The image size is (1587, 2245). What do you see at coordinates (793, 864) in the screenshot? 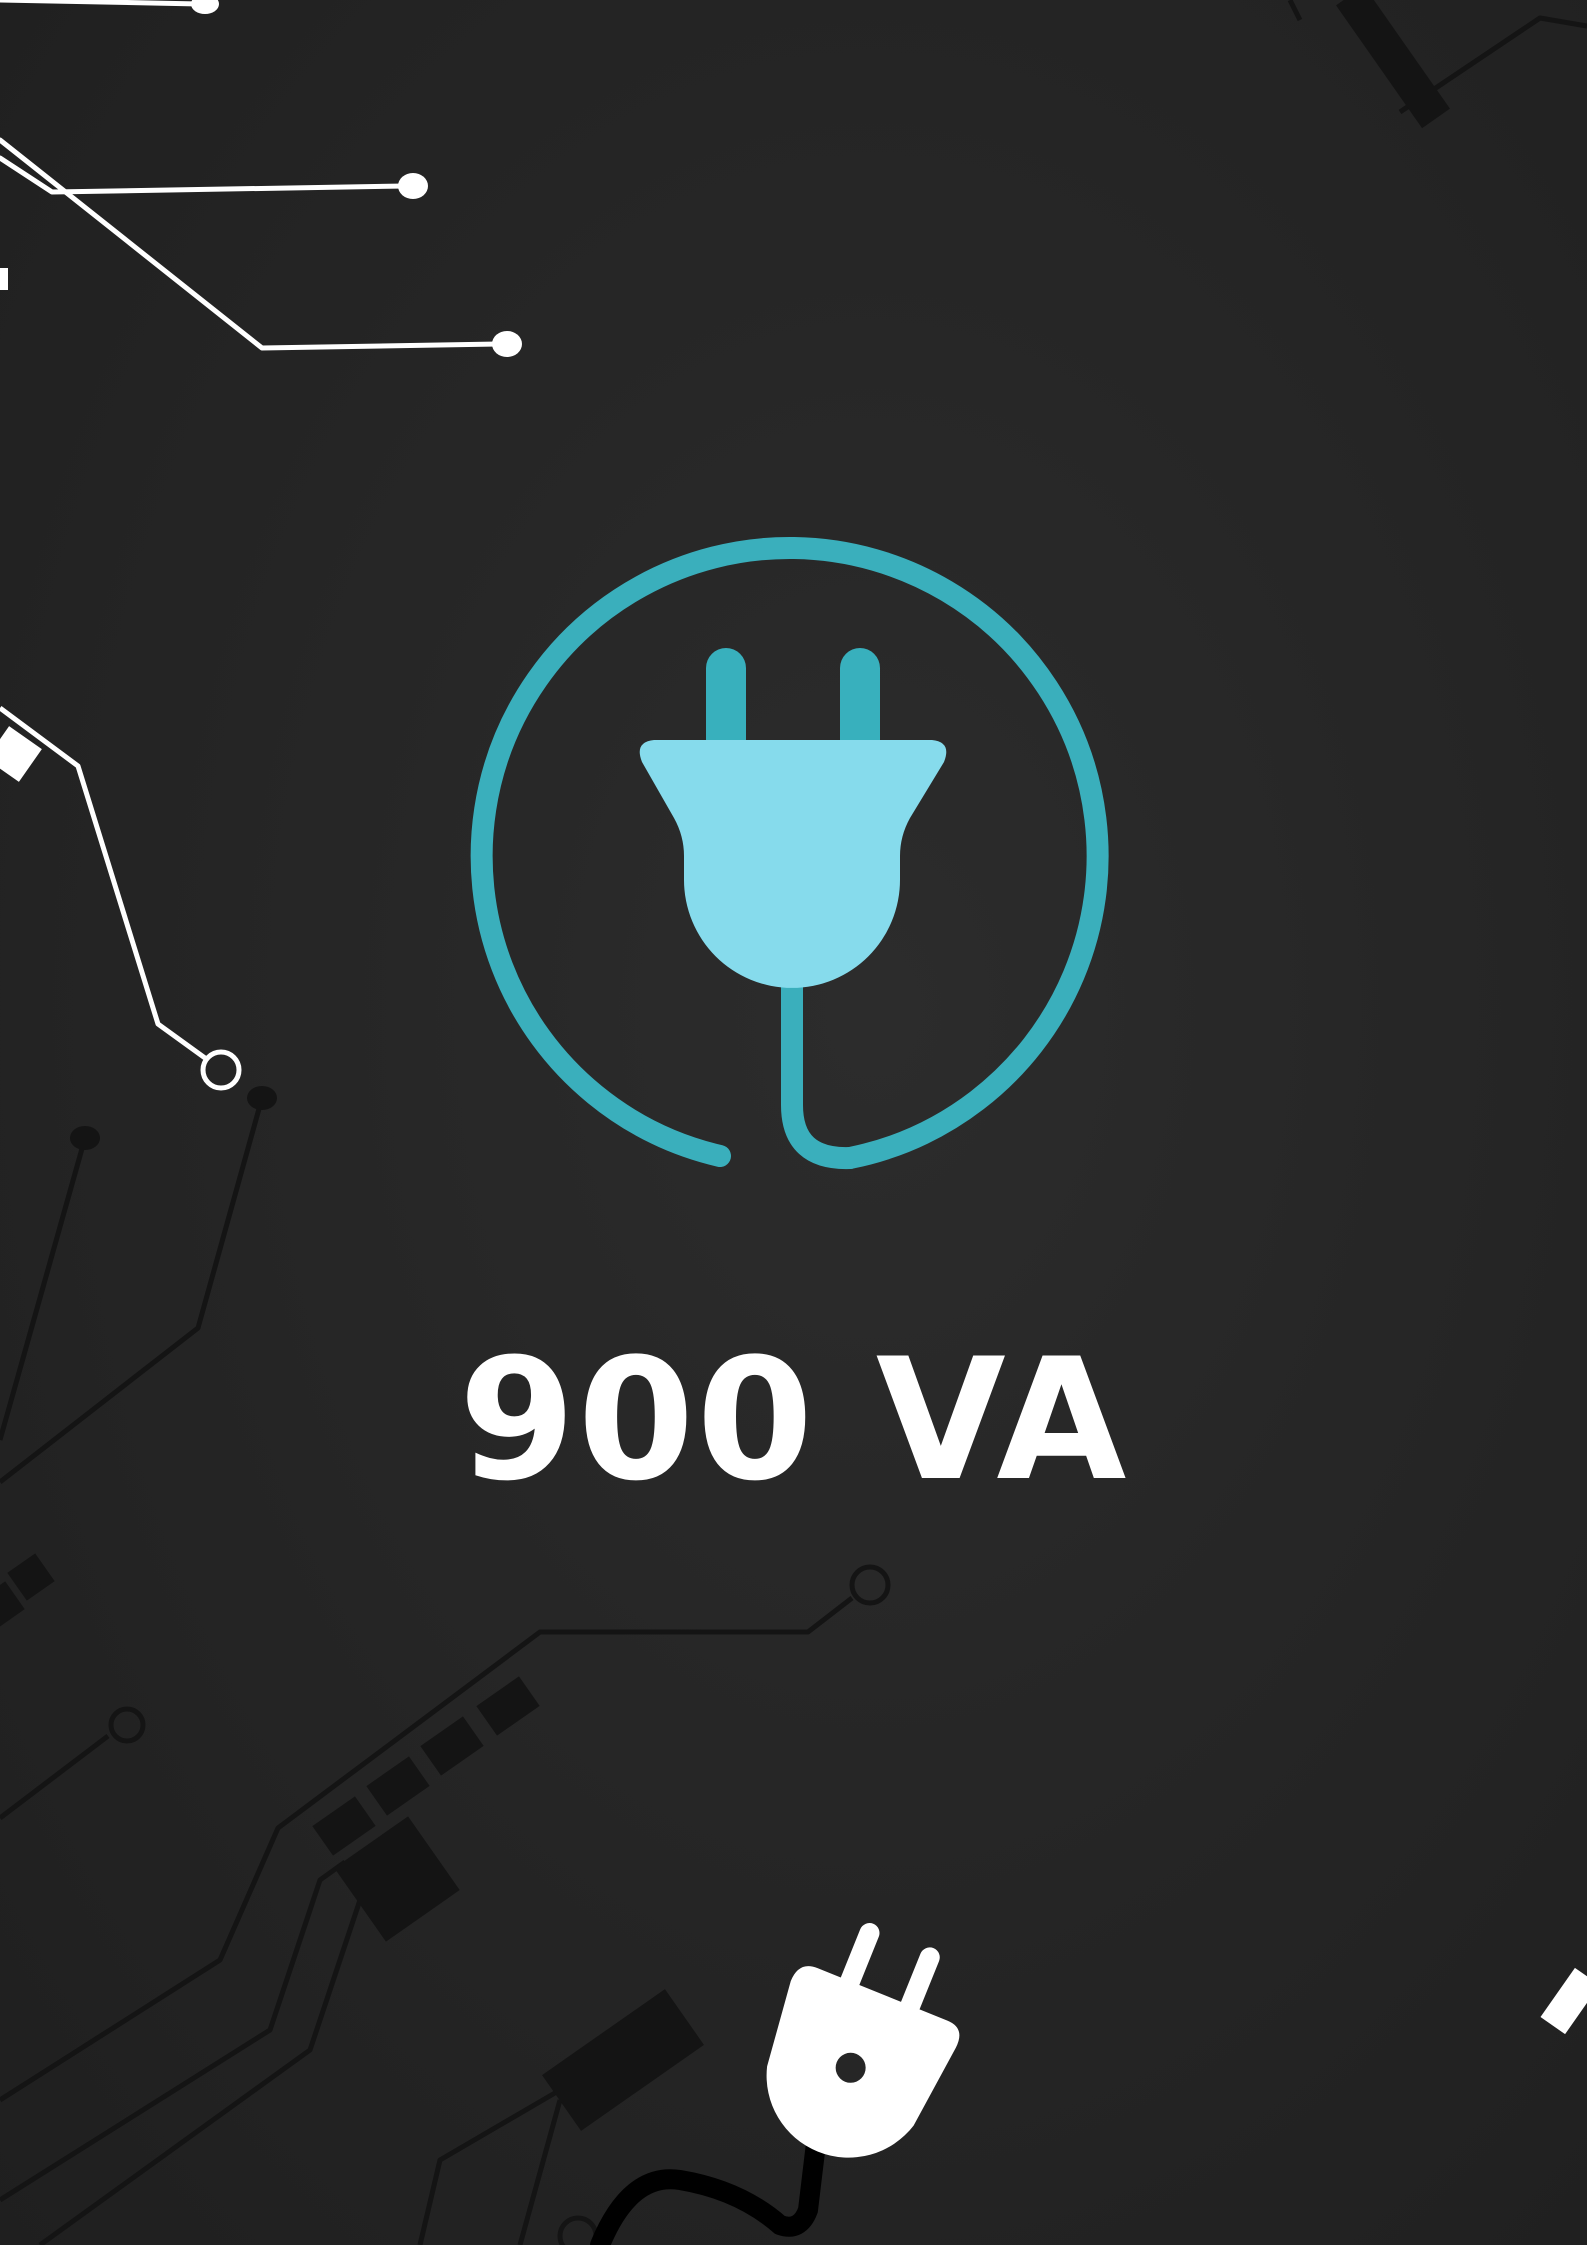
I see `plug-body` at bounding box center [793, 864].